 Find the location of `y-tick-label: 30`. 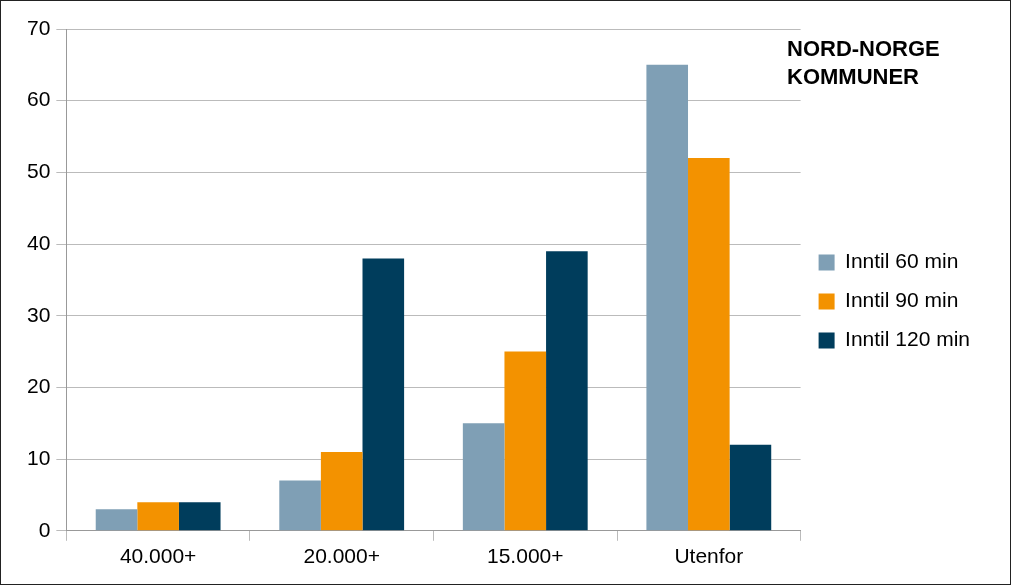

y-tick-label: 30 is located at coordinates (39, 314).